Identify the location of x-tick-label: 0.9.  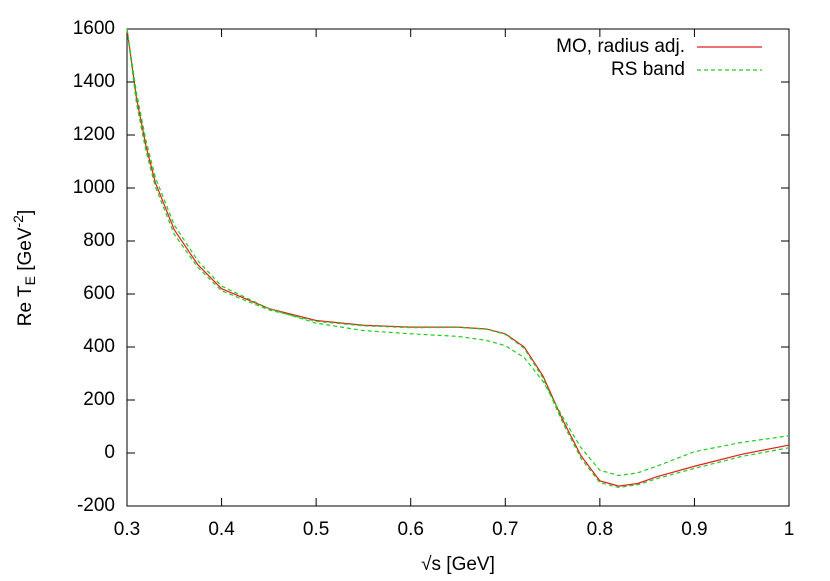
(694, 529).